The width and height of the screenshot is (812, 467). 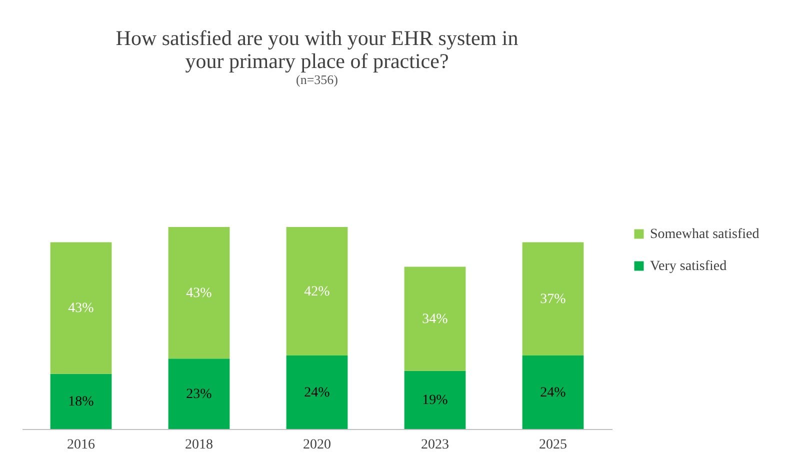 I want to click on data-label: 34%, so click(x=435, y=319).